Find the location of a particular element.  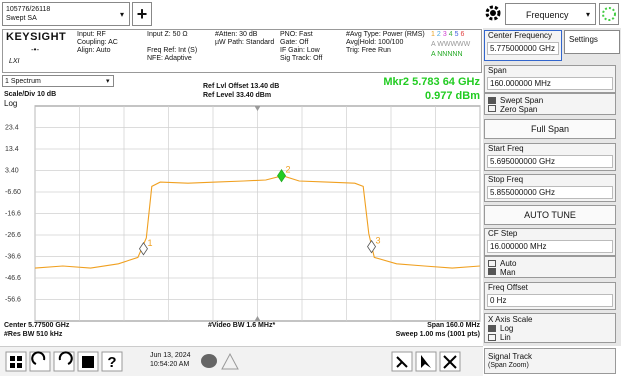

info-line: Trig: Free Run is located at coordinates (368, 50).